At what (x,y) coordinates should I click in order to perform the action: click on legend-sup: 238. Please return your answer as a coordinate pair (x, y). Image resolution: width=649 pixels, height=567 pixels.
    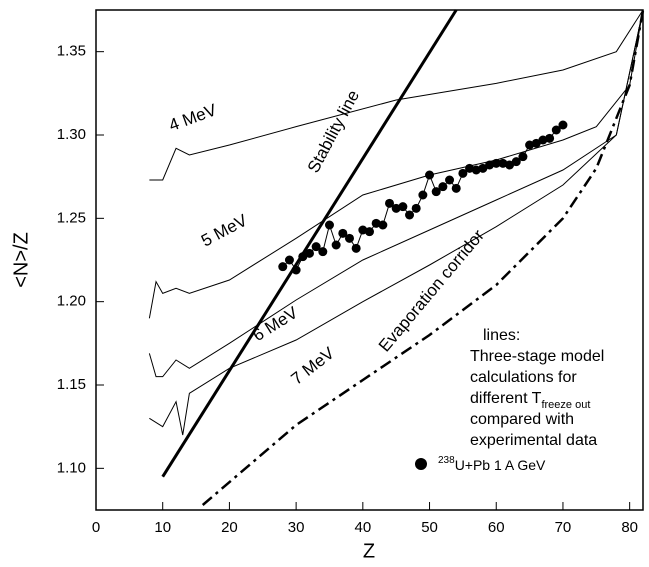
    Looking at the image, I should click on (446, 460).